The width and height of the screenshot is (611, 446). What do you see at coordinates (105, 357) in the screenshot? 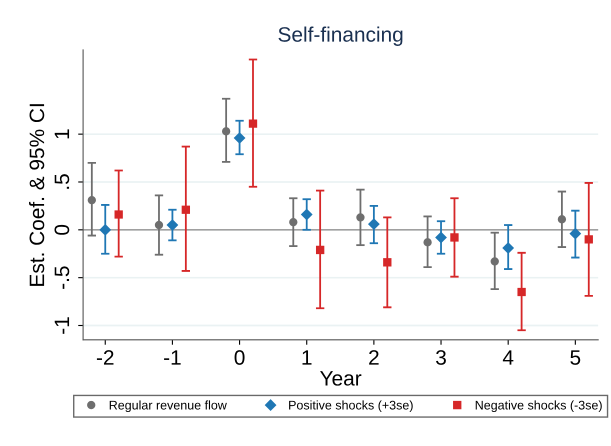
I see `x-tick-label: -2` at bounding box center [105, 357].